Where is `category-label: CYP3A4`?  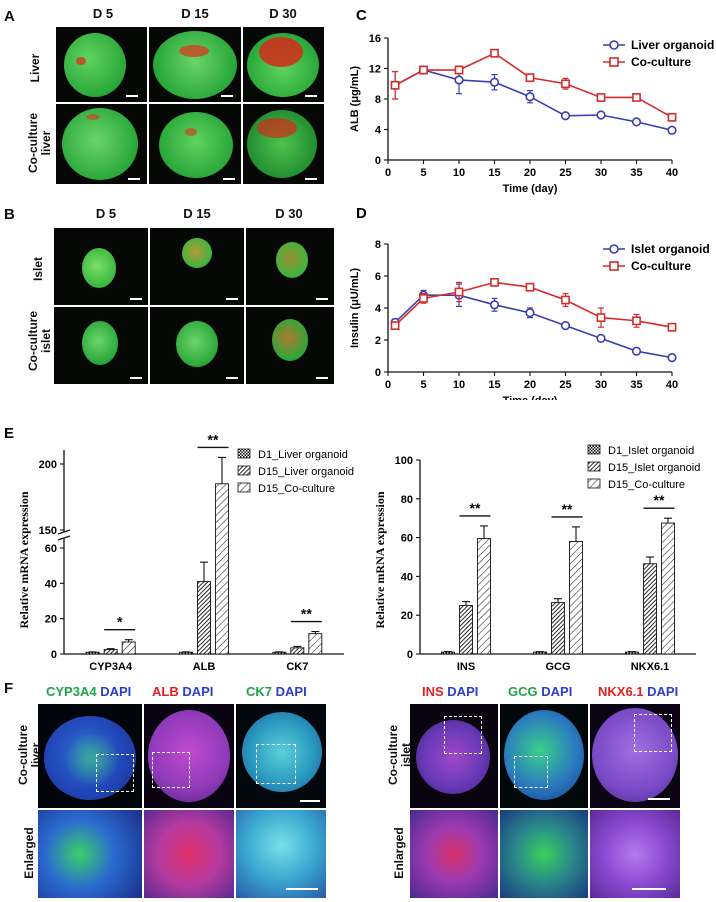 category-label: CYP3A4 is located at coordinates (111, 667).